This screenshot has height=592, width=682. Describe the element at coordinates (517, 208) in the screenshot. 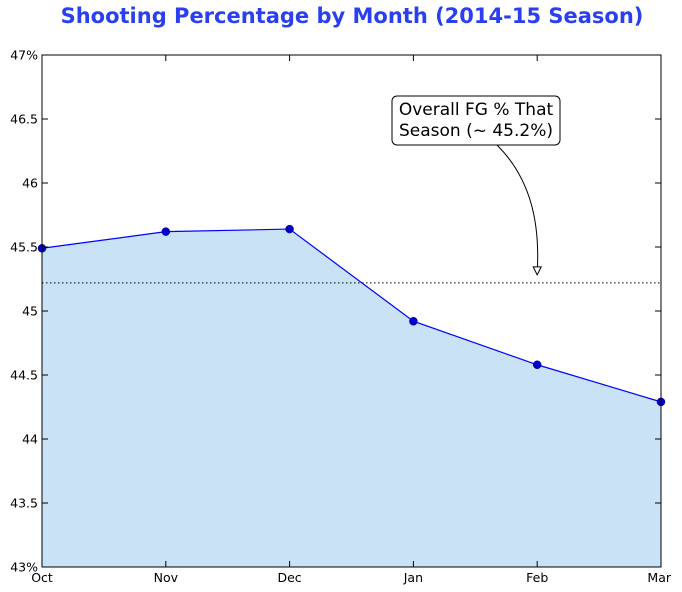

I see `annotation-arrow` at that location.